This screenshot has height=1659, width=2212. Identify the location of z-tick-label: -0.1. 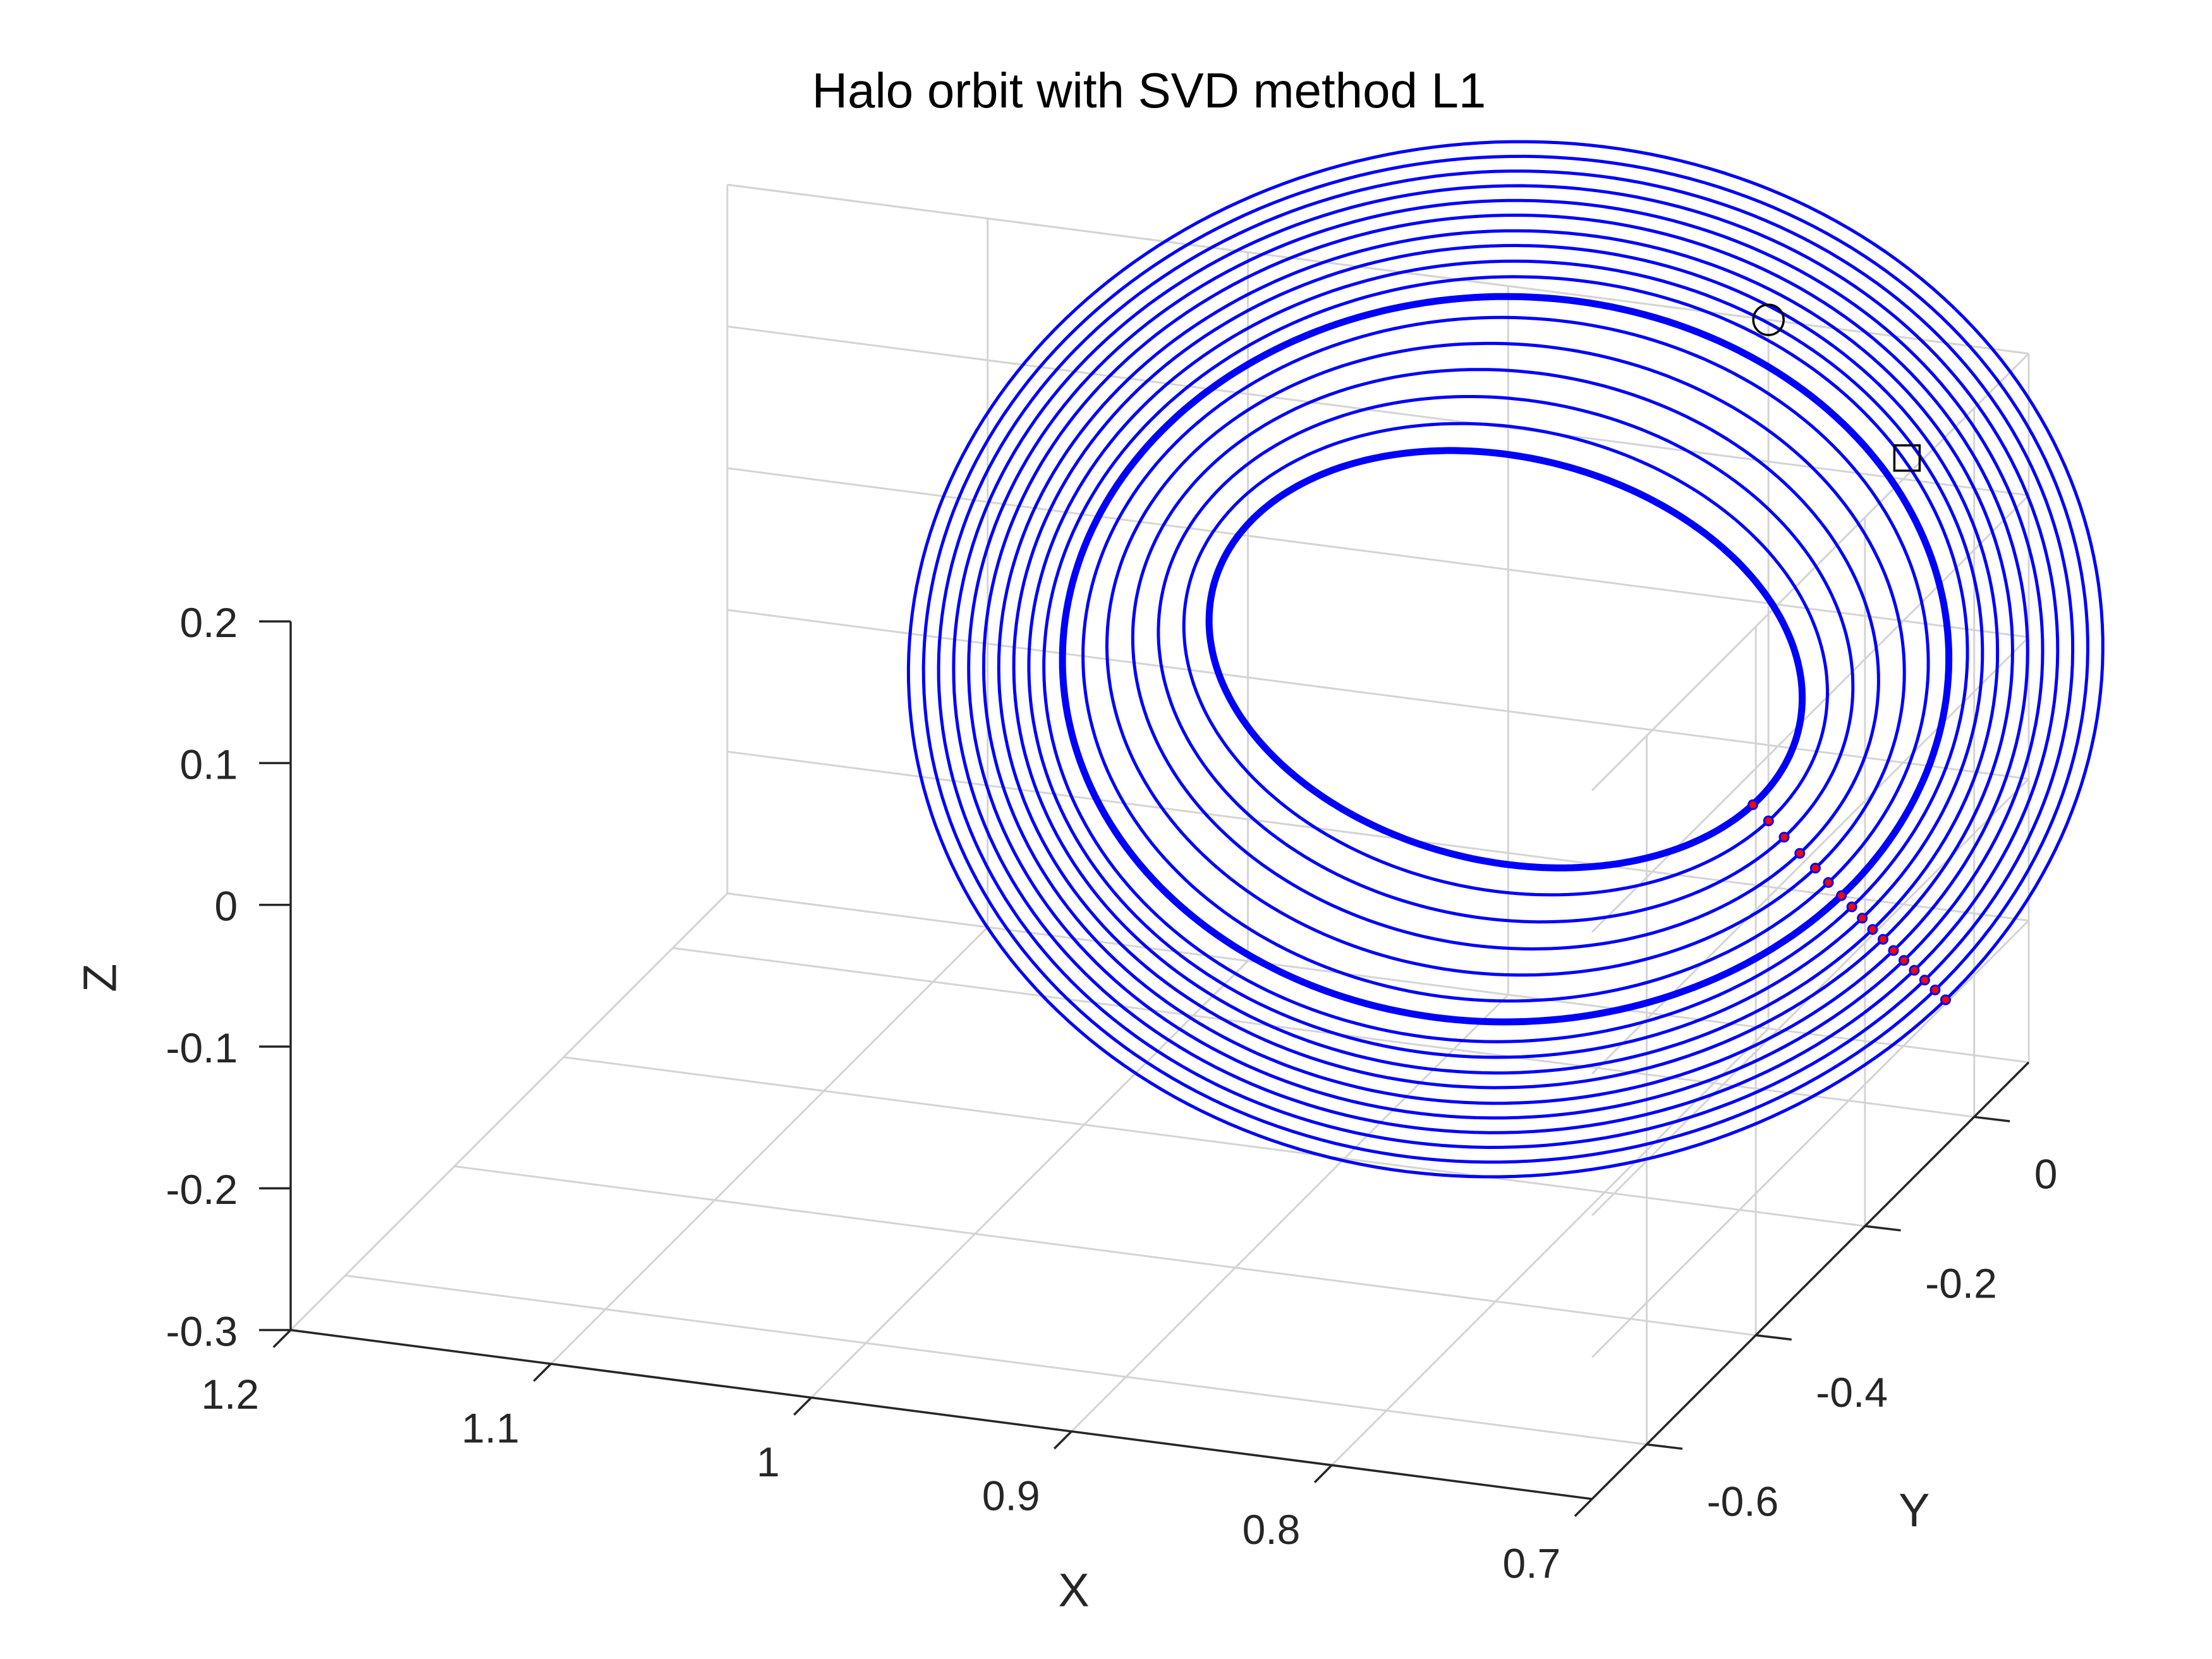
(202, 1047).